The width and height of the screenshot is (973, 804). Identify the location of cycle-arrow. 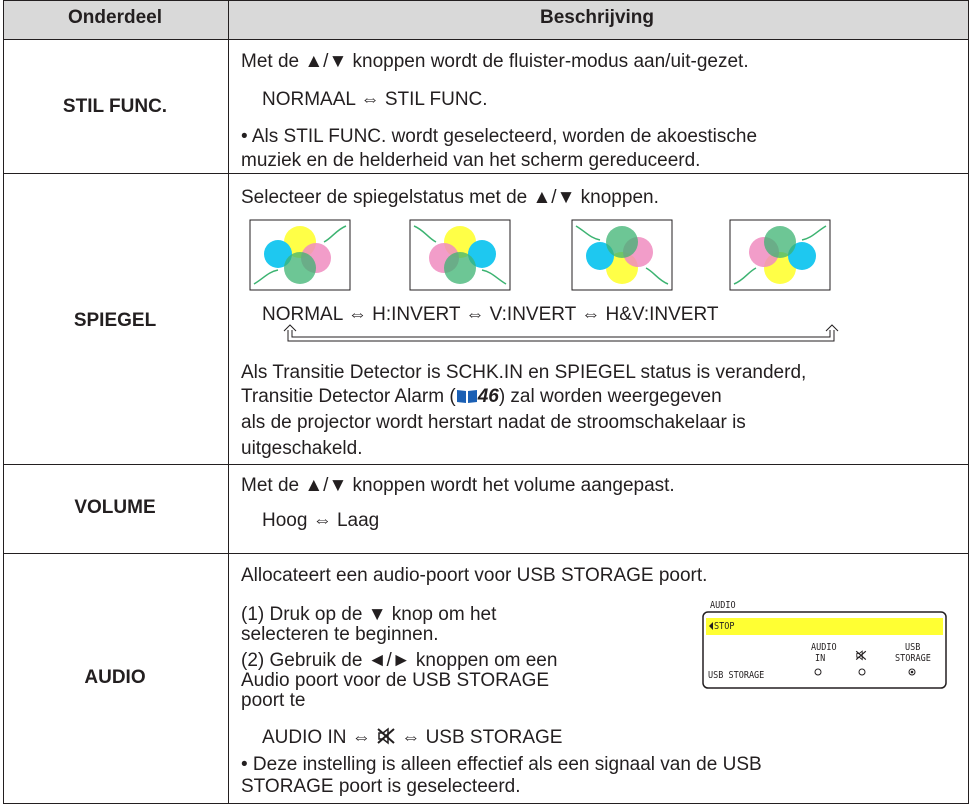
(561, 333).